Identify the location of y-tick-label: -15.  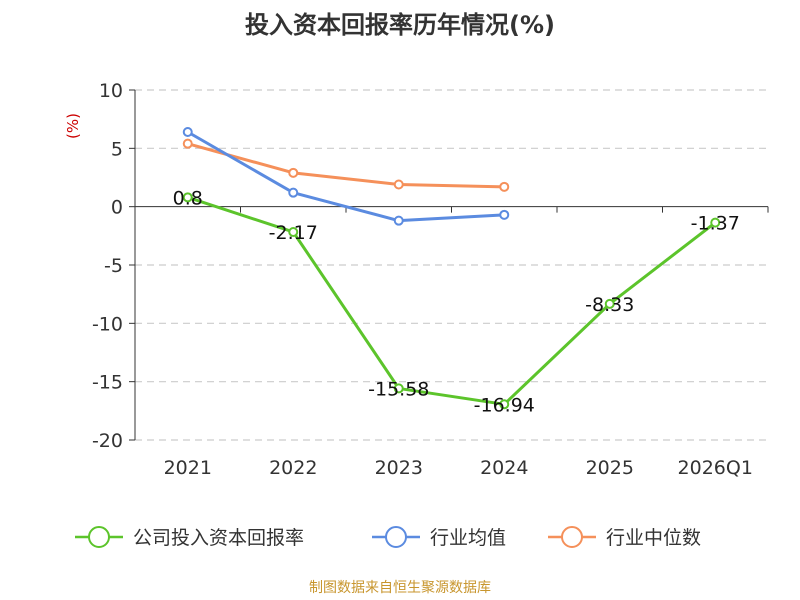
(107, 383).